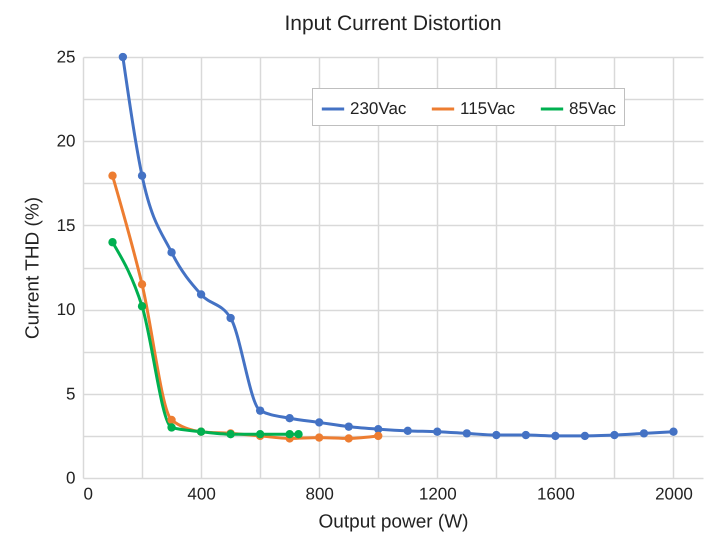 Image resolution: width=712 pixels, height=550 pixels. What do you see at coordinates (393, 522) in the screenshot?
I see `x-axis-title: Output power (W)` at bounding box center [393, 522].